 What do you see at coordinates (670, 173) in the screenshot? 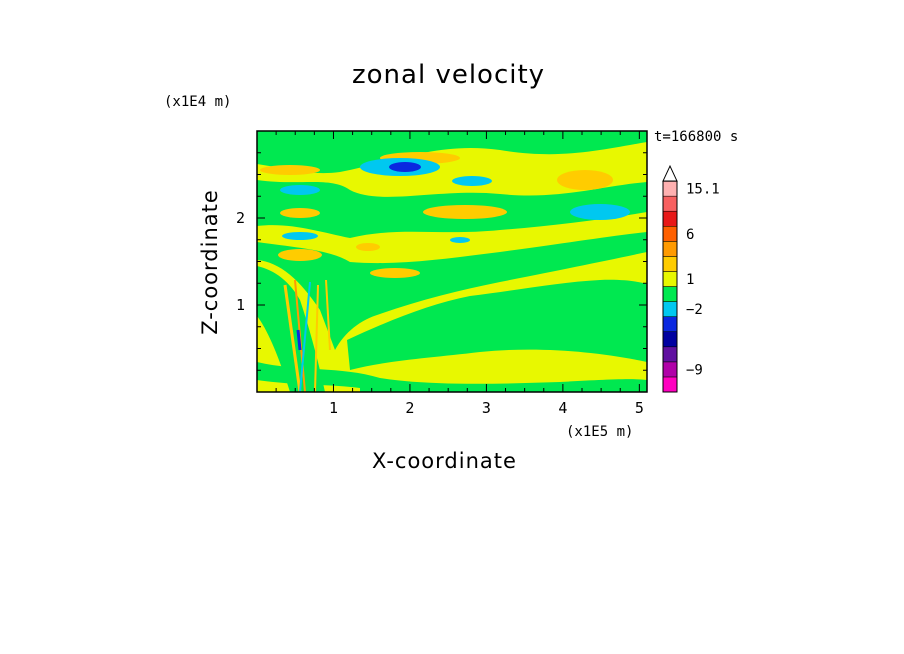
I see `colorbar-top-arrow` at bounding box center [670, 173].